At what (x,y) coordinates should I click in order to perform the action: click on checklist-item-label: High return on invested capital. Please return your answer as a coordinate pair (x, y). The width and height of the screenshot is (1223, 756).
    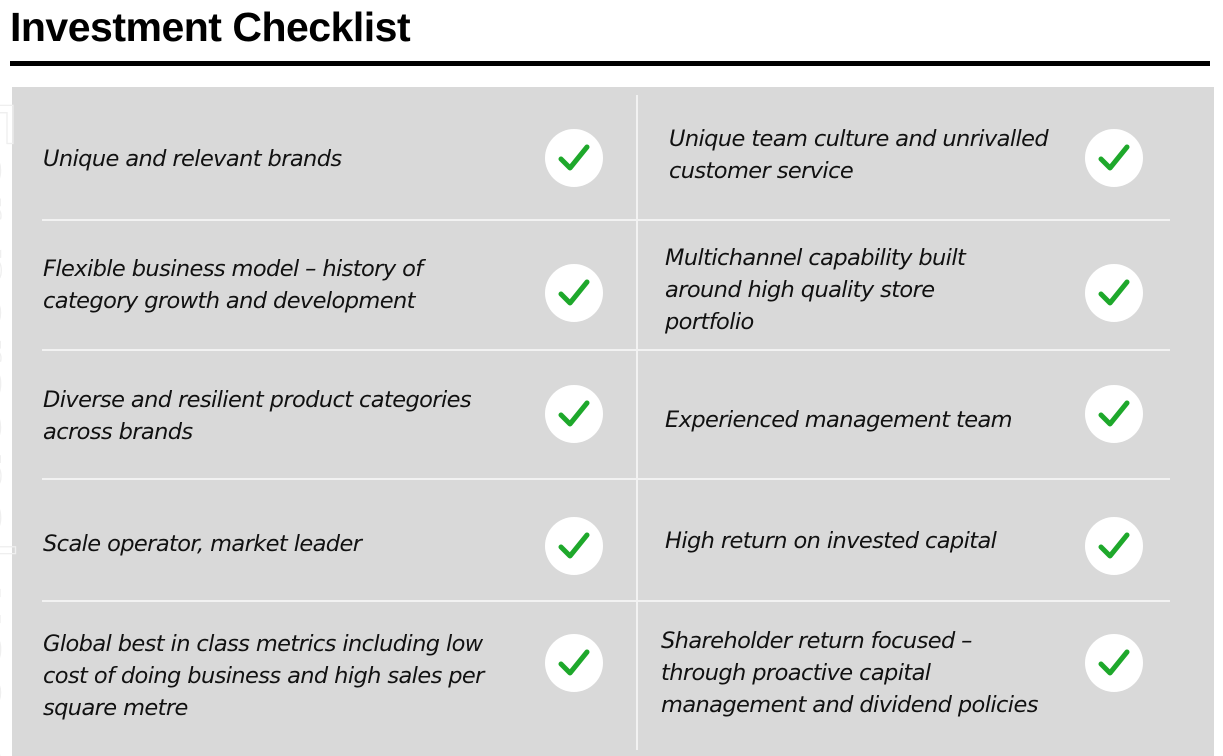
    Looking at the image, I should click on (831, 541).